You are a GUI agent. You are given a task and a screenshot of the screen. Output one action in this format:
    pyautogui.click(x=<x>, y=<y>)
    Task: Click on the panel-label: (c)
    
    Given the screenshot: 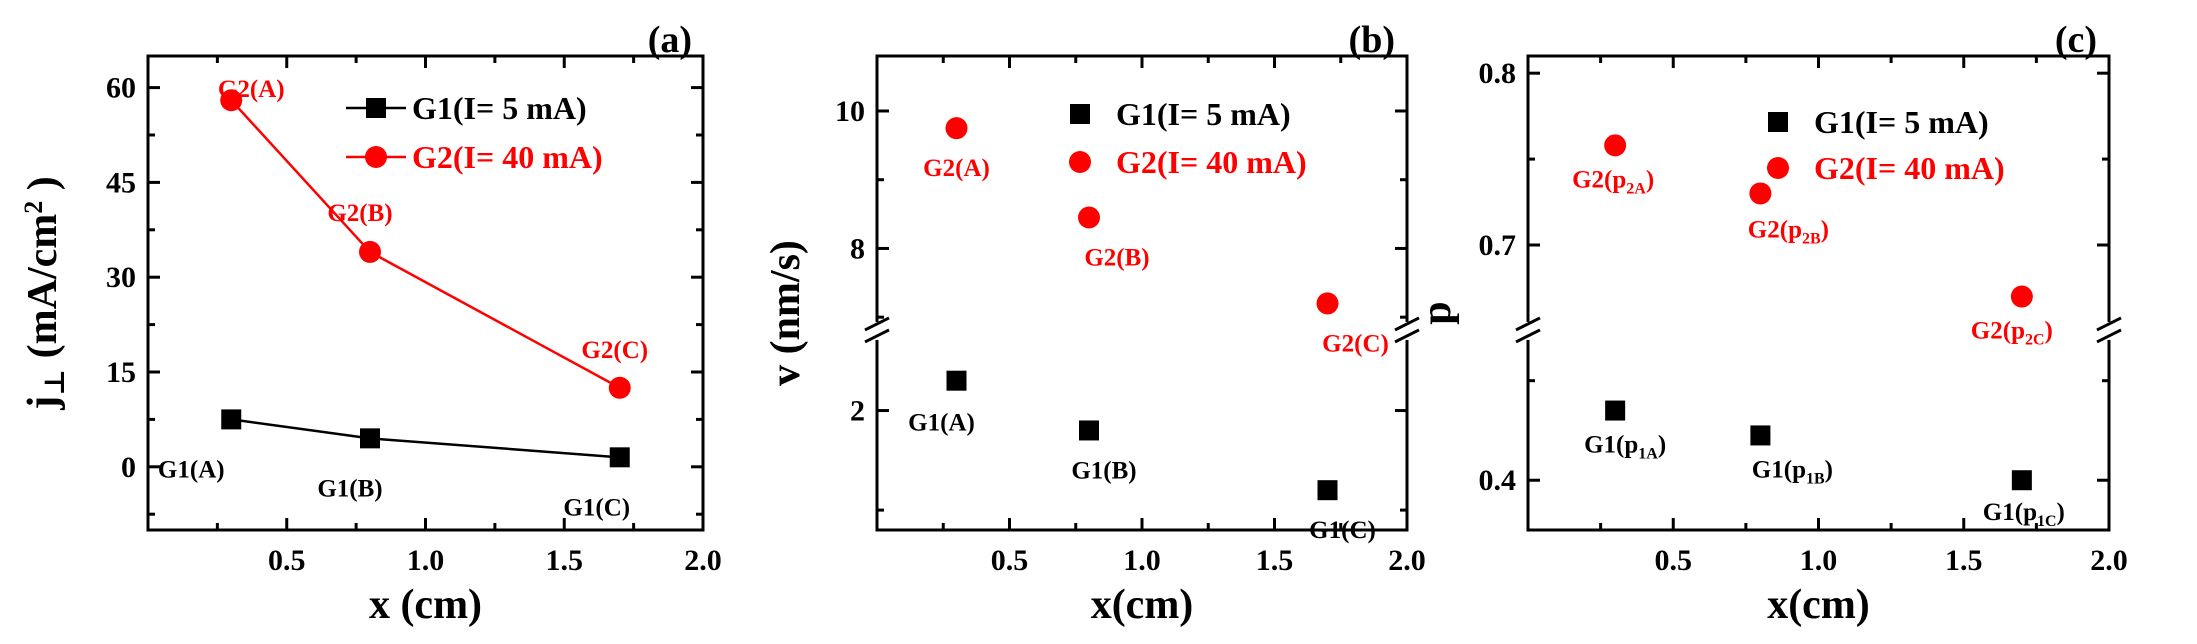 What is the action you would take?
    pyautogui.click(x=2076, y=40)
    